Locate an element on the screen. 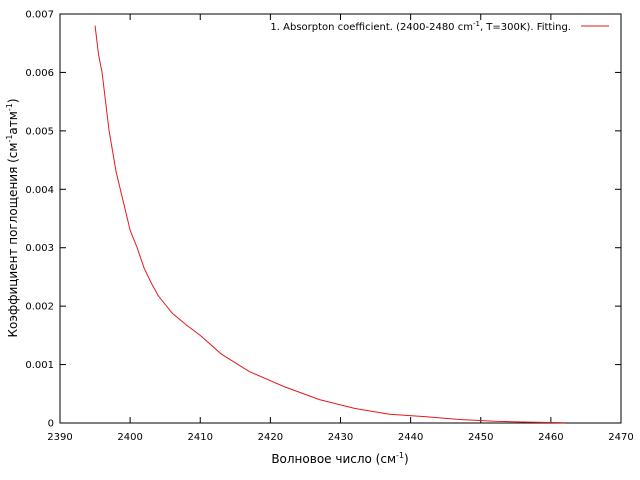 The height and width of the screenshot is (480, 640). x-tick-label: 2470 is located at coordinates (620, 437).